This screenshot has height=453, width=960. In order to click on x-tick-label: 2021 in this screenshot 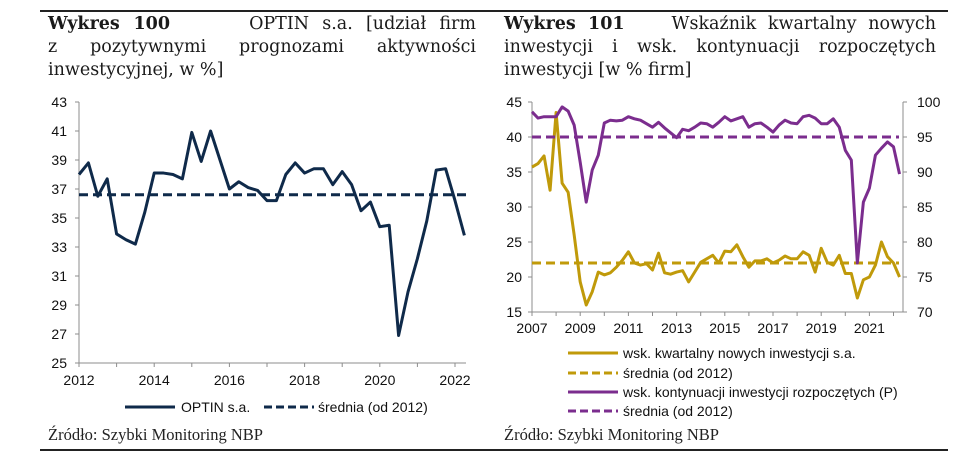, I will do `click(869, 328)`.